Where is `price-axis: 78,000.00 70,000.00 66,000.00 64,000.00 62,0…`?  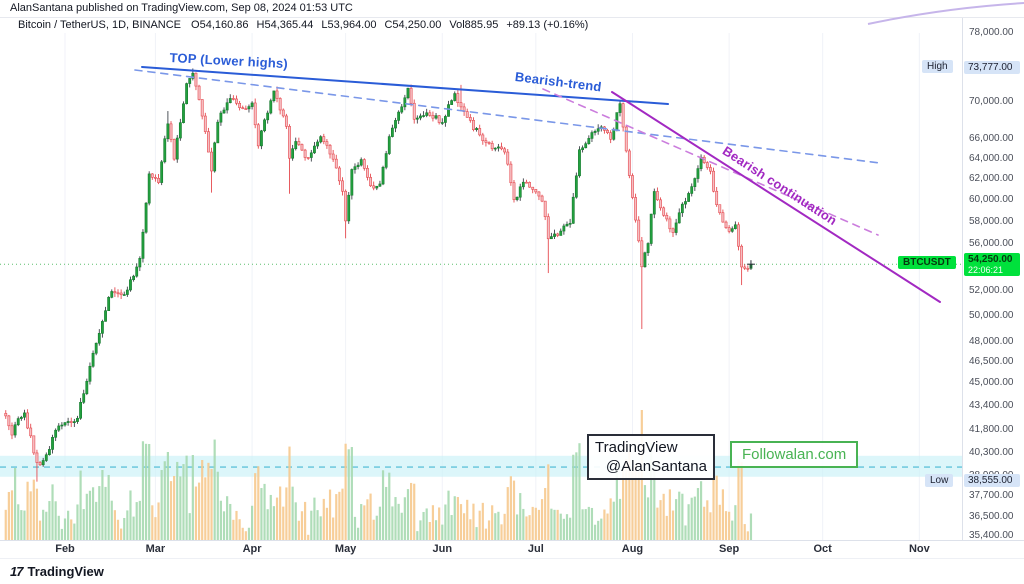
price-axis: 78,000.00 70,000.00 66,000.00 64,000.00 62,0… is located at coordinates (993, 288).